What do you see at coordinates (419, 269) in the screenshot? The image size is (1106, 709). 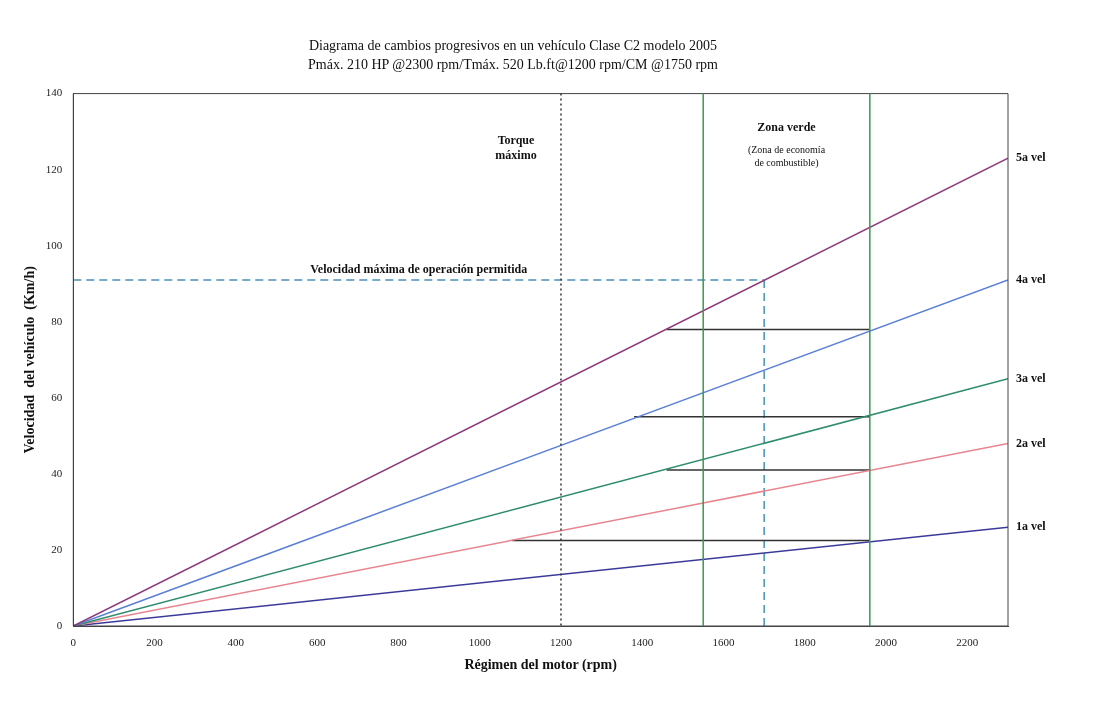 I see `annotation: Velocidad máxima de operación permitida` at bounding box center [419, 269].